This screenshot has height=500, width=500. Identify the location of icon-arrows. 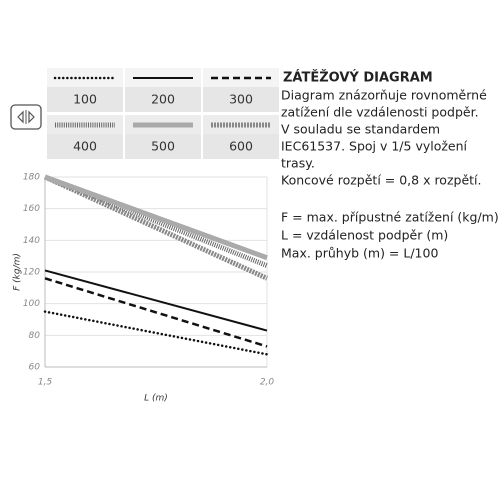
(26, 117).